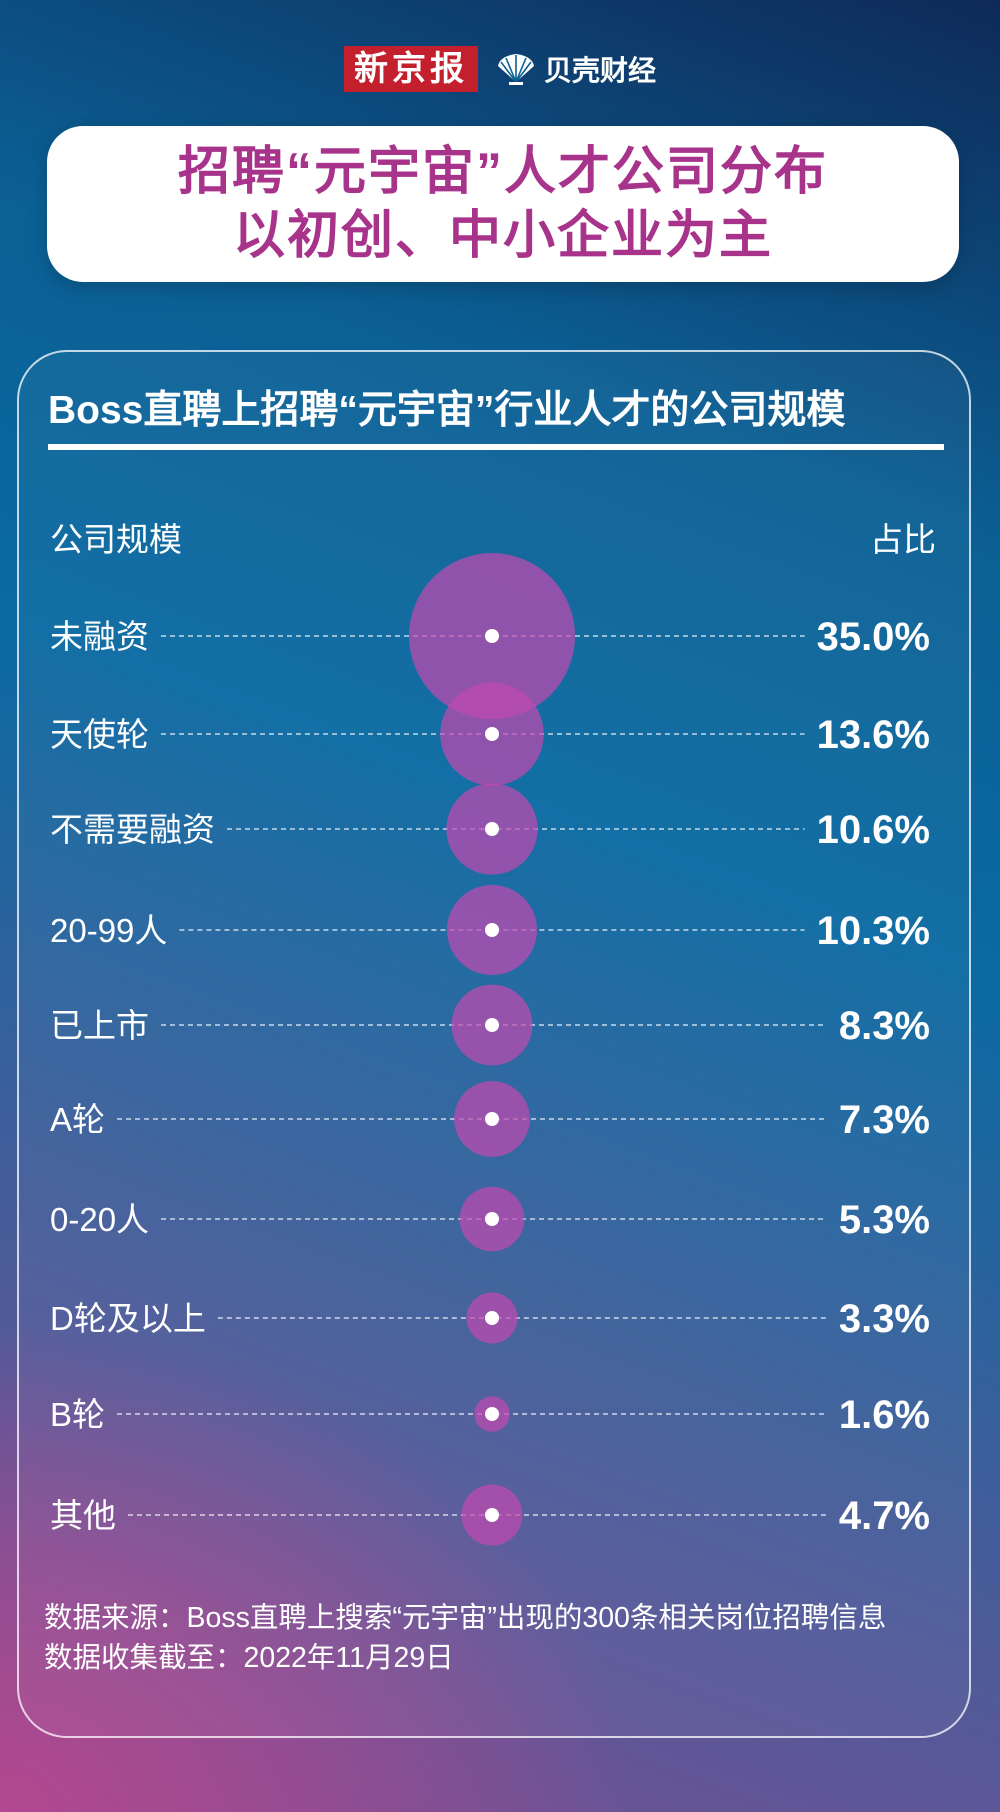 The width and height of the screenshot is (1000, 1812). Describe the element at coordinates (99, 1025) in the screenshot. I see `category-label: 已上市` at that location.